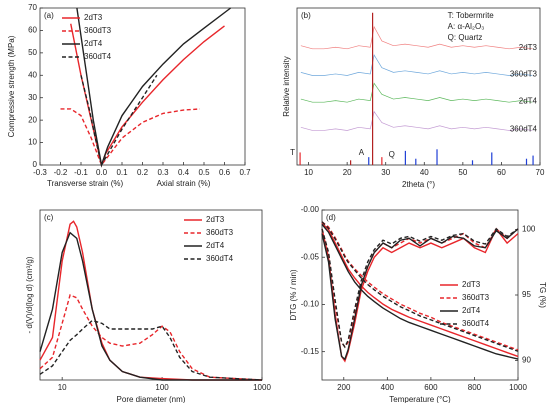  Describe the element at coordinates (49, 217) in the screenshot. I see `panel-label: (c)` at that location.